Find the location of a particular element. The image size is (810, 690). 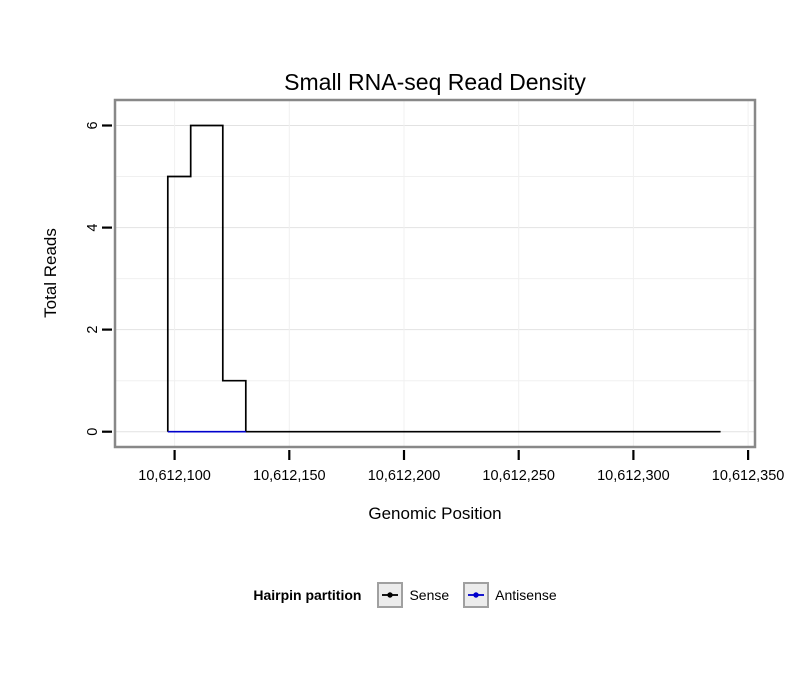

legend-entry-antisense: Antisense is located at coordinates (510, 595).